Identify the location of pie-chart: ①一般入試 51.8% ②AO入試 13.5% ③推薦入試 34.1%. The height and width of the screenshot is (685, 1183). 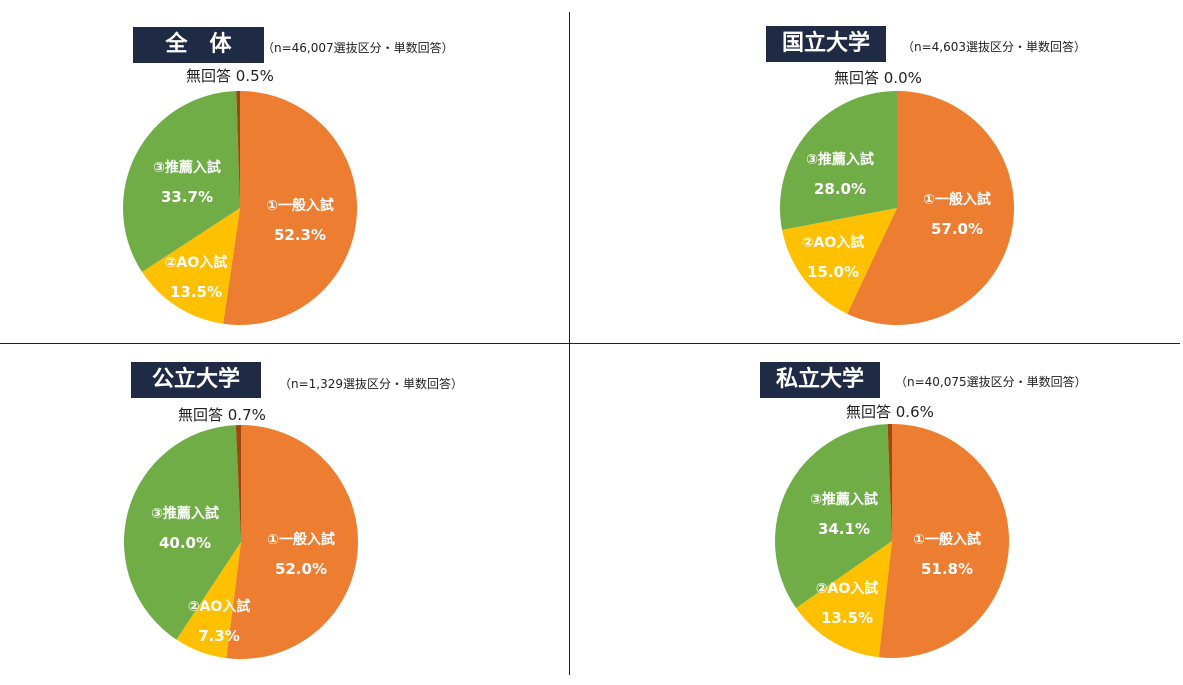
(892, 540).